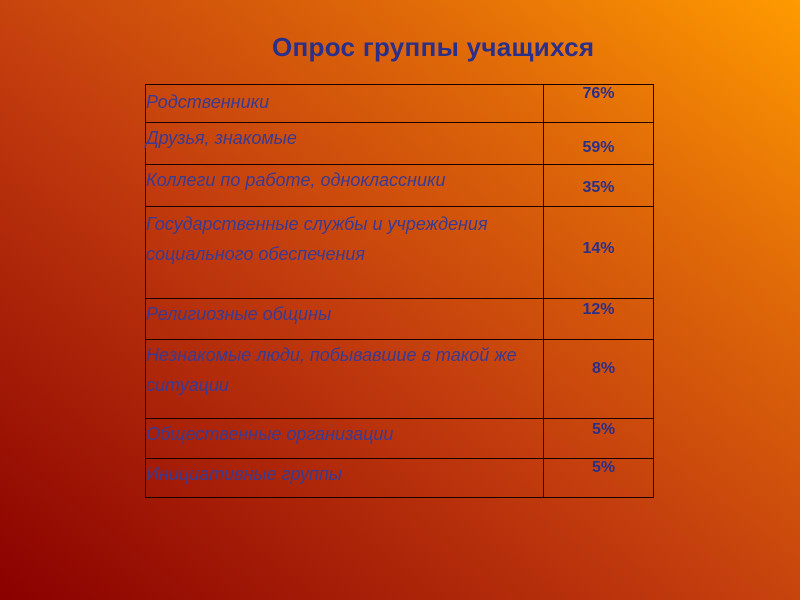 Image resolution: width=800 pixels, height=600 pixels. I want to click on row-label: Коллеги по работе, одноклассники, so click(344, 185).